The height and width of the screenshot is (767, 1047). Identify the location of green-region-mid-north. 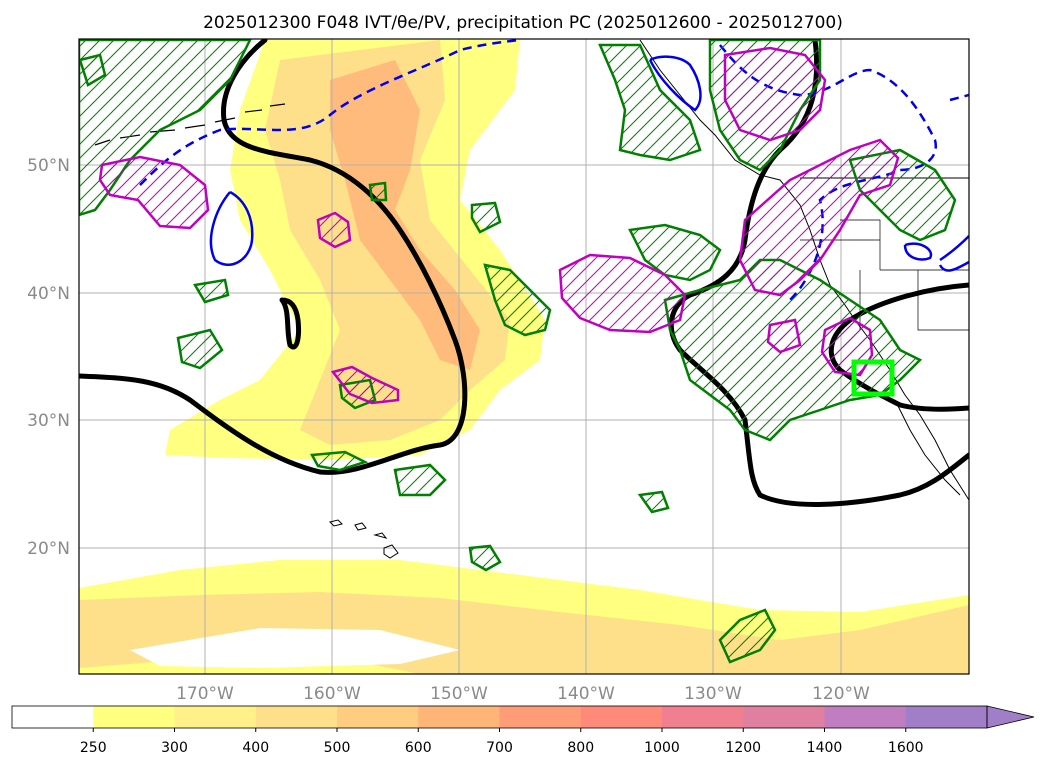
(675, 252).